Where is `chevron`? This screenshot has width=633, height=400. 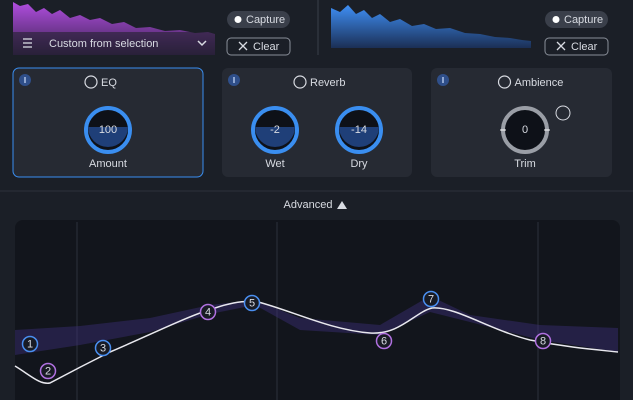
chevron is located at coordinates (202, 43).